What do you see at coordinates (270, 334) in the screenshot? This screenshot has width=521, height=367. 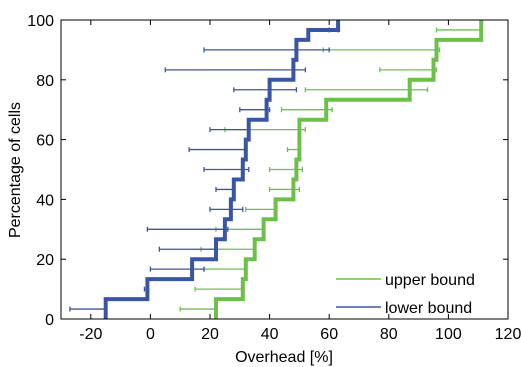 I see `x-tick-label: 40` at bounding box center [270, 334].